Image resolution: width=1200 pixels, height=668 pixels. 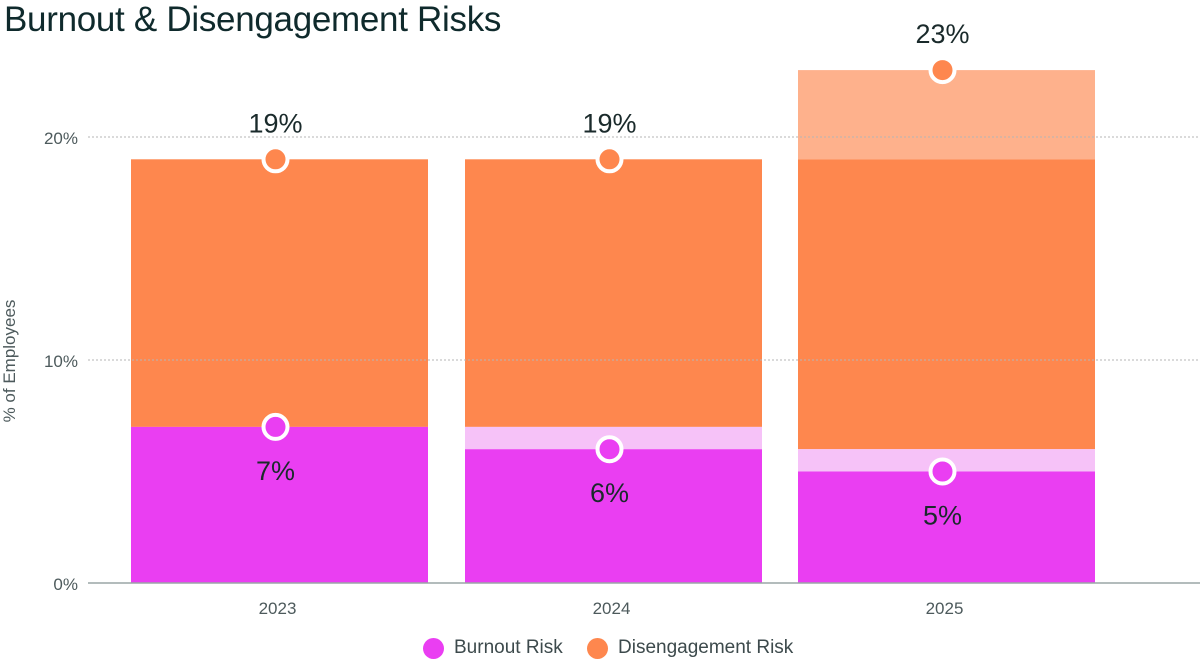 What do you see at coordinates (275, 471) in the screenshot?
I see `data-label-burnout-2023: 7%` at bounding box center [275, 471].